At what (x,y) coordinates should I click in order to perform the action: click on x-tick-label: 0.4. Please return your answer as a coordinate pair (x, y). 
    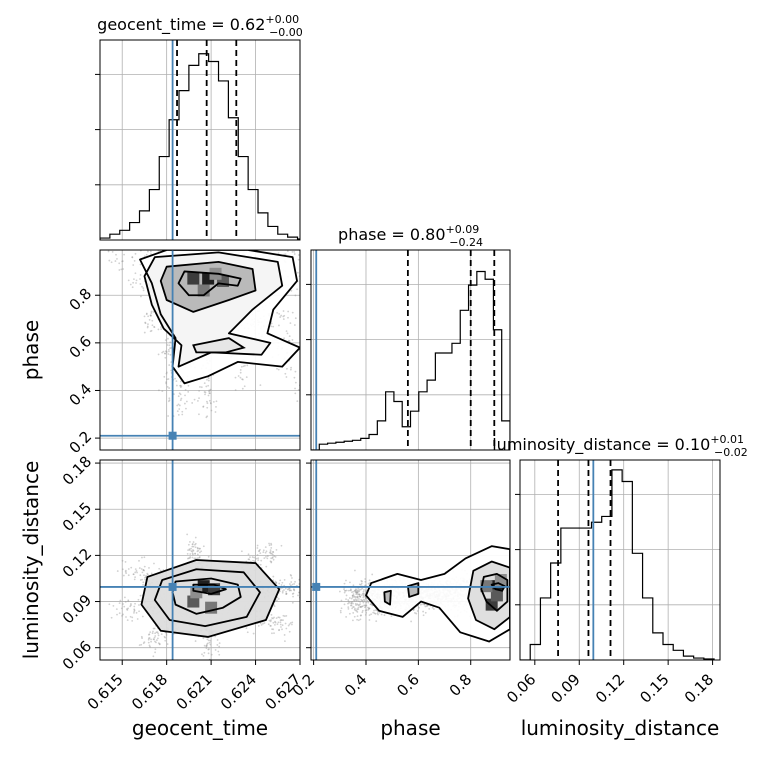
    Looking at the image, I should click on (356, 685).